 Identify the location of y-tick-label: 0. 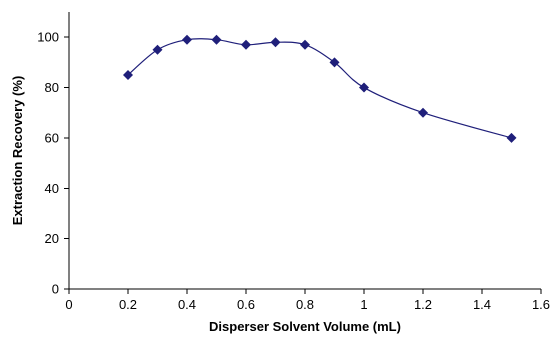
(55, 289).